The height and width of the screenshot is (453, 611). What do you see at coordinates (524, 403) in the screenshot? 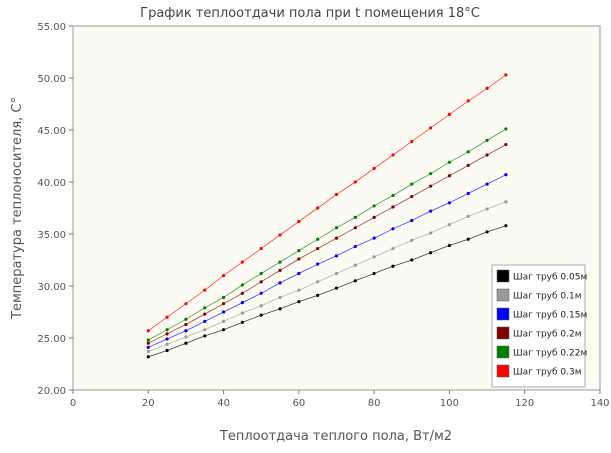
I see `x-tick-label: 120` at bounding box center [524, 403].